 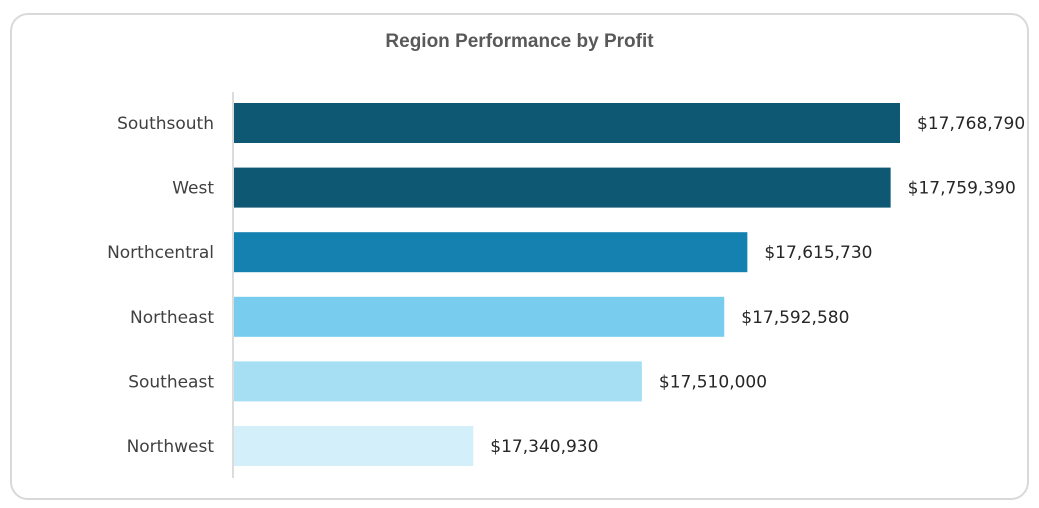 I want to click on bar-west, so click(x=562, y=187).